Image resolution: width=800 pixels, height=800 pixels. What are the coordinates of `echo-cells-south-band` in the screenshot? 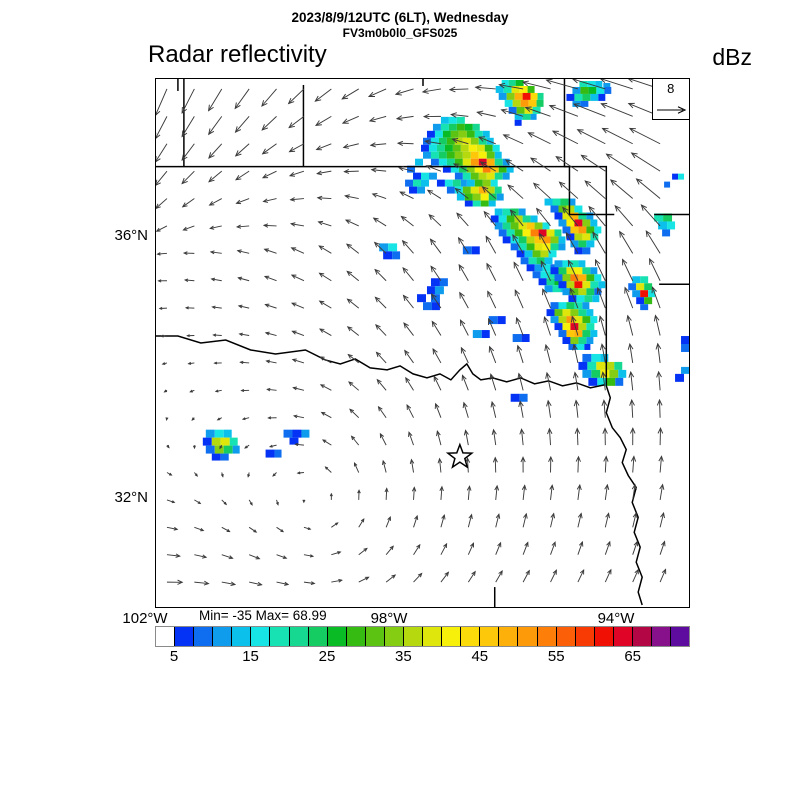 It's located at (602, 369).